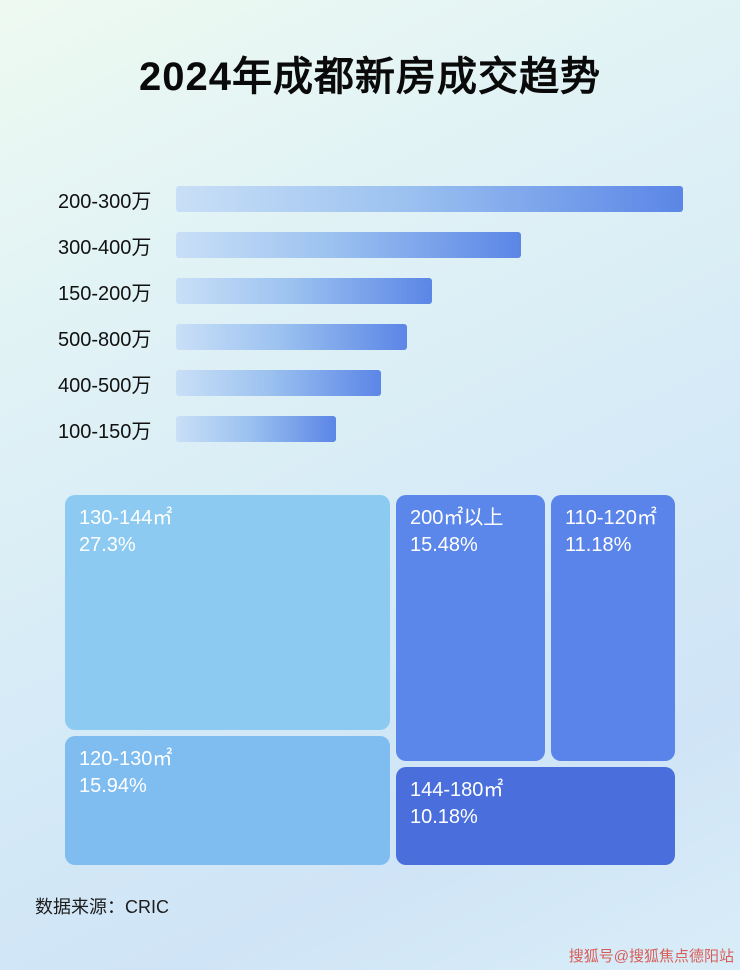 This screenshot has width=740, height=970. I want to click on bar-row: 300-400万, so click(370, 245).